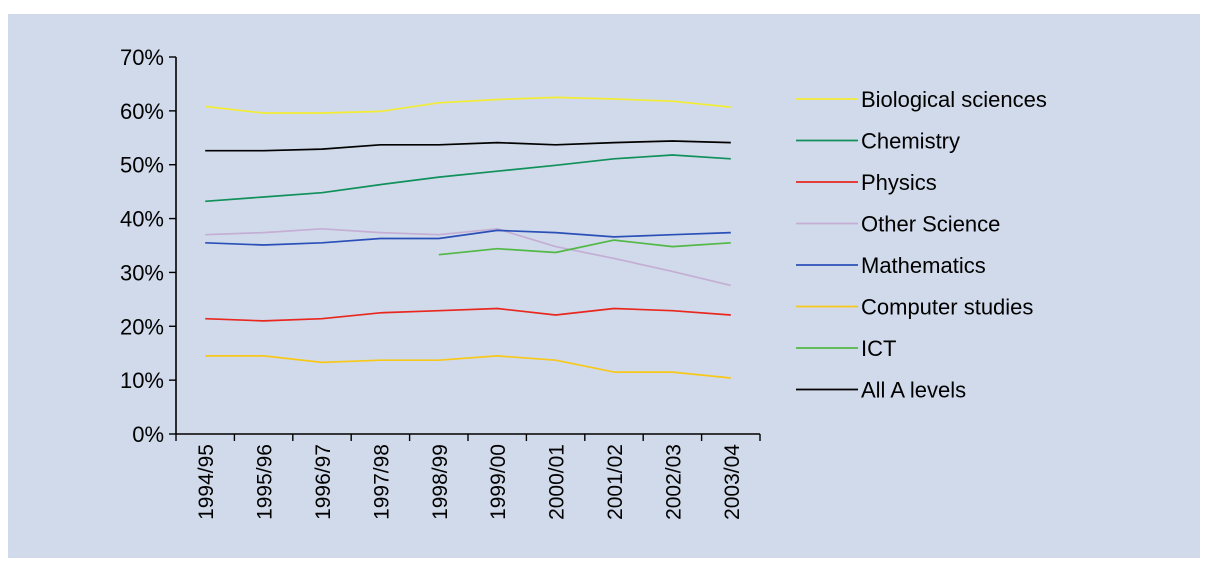 The width and height of the screenshot is (1210, 569). What do you see at coordinates (468, 146) in the screenshot?
I see `series-line-all-a-levels` at bounding box center [468, 146].